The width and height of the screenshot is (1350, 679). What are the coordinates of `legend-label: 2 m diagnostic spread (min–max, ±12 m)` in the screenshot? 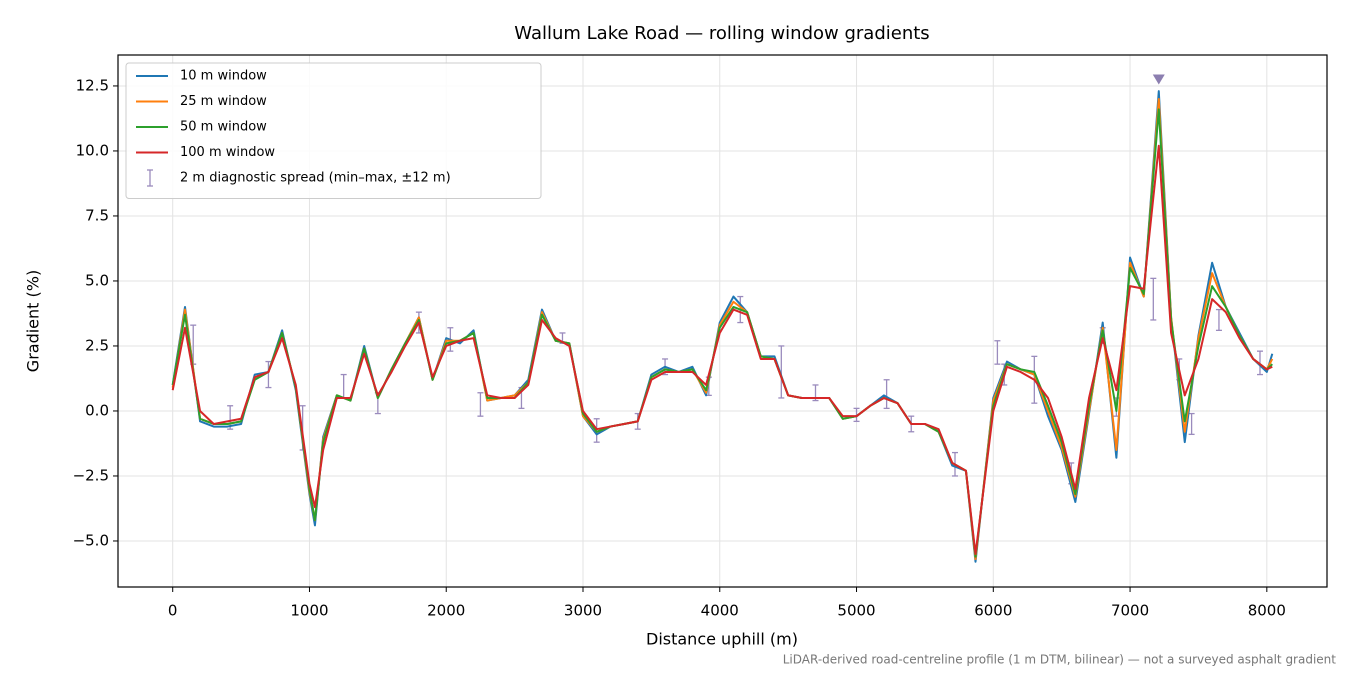 It's located at (315, 178).